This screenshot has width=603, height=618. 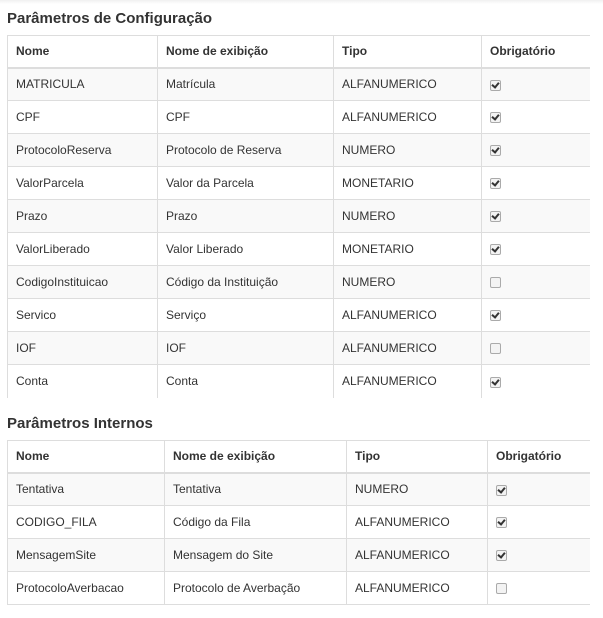 I want to click on cell-exibicao: Valor Liberado, so click(x=245, y=249).